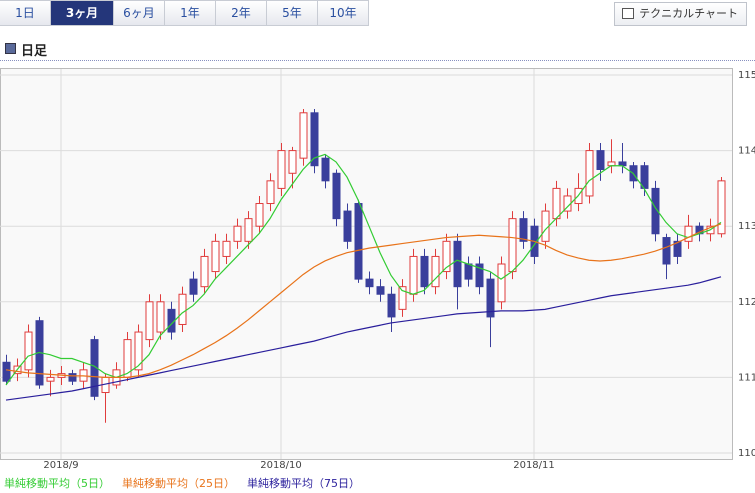 Image resolution: width=755 pixels, height=493 pixels. What do you see at coordinates (303, 483) in the screenshot?
I see `legend-entry: 単純移動平均（75日）` at bounding box center [303, 483].